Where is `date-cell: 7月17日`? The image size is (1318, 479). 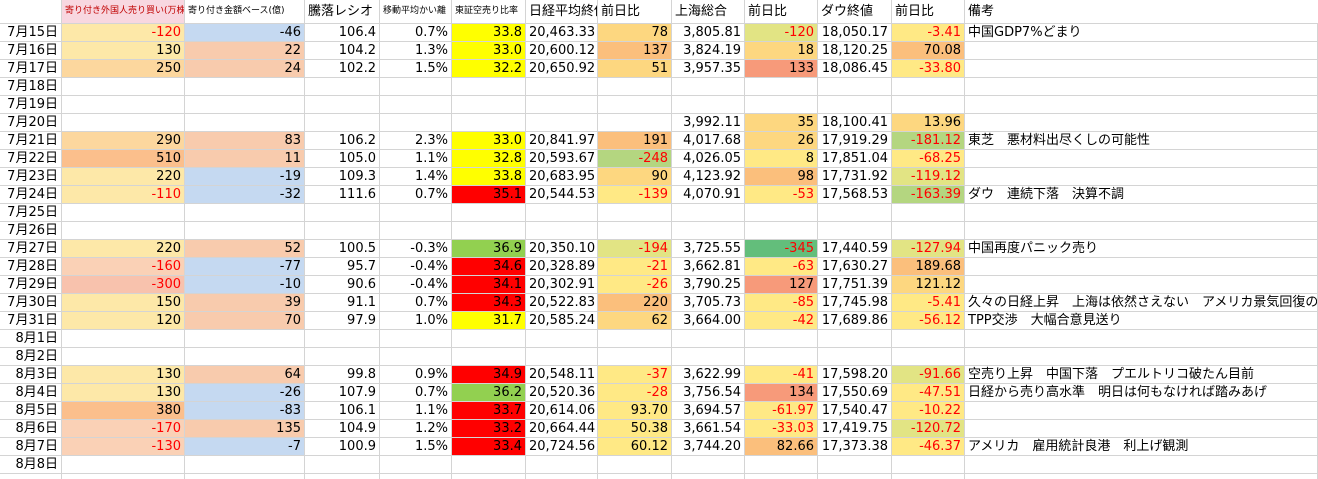
date-cell: 7月17日 is located at coordinates (31, 69).